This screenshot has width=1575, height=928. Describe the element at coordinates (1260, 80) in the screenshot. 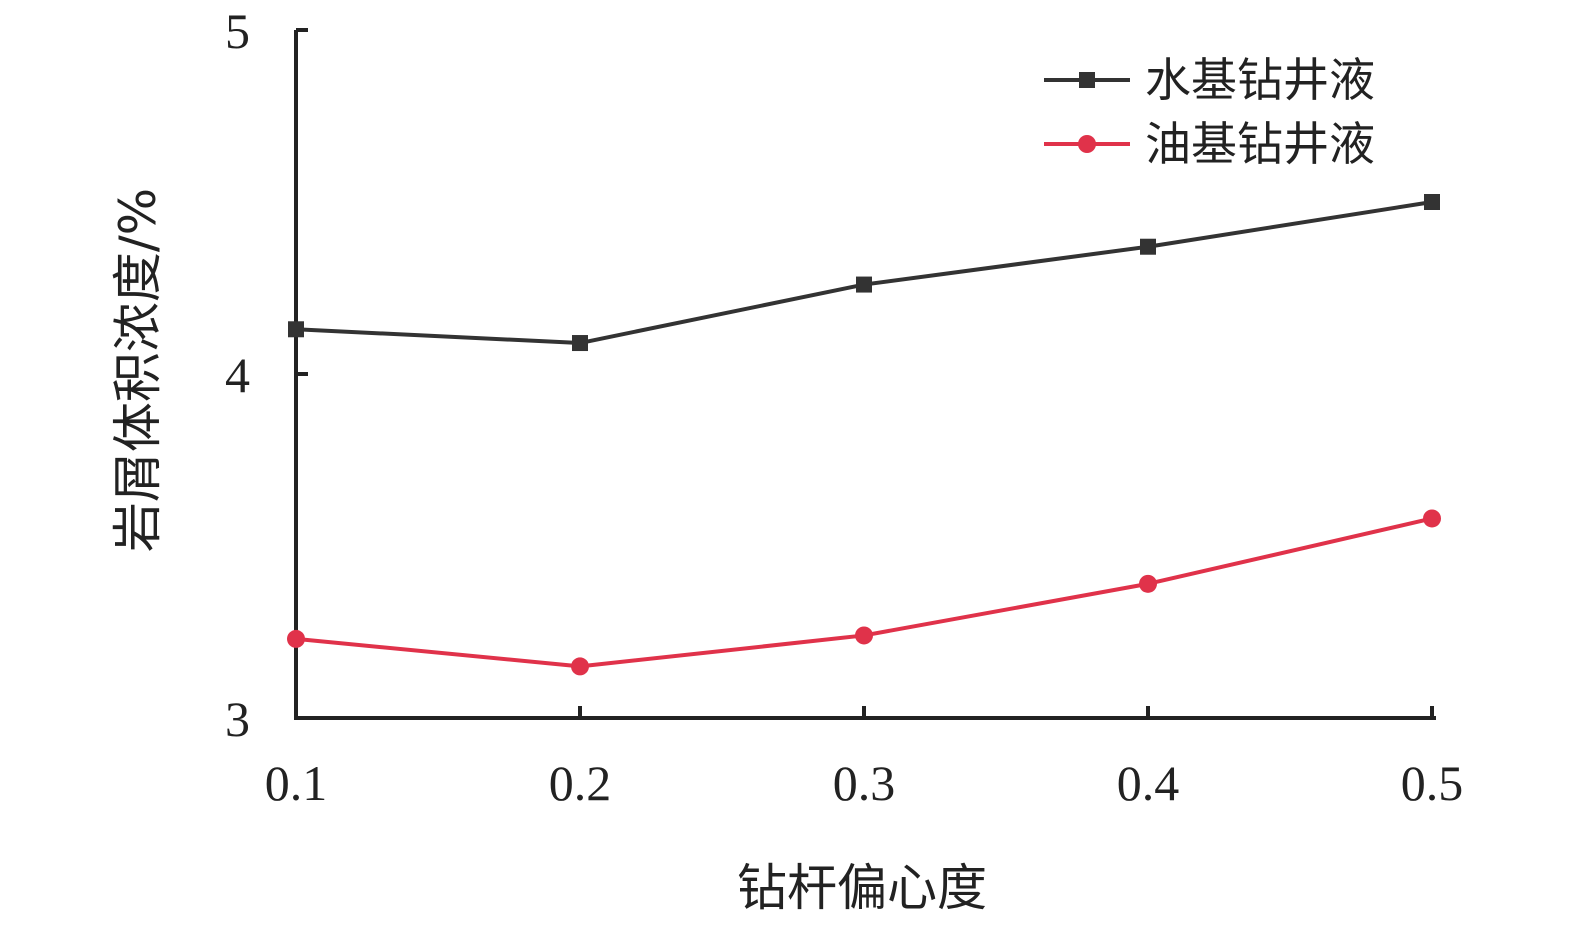

I see `legend-label-0: 水基钻井液` at that location.